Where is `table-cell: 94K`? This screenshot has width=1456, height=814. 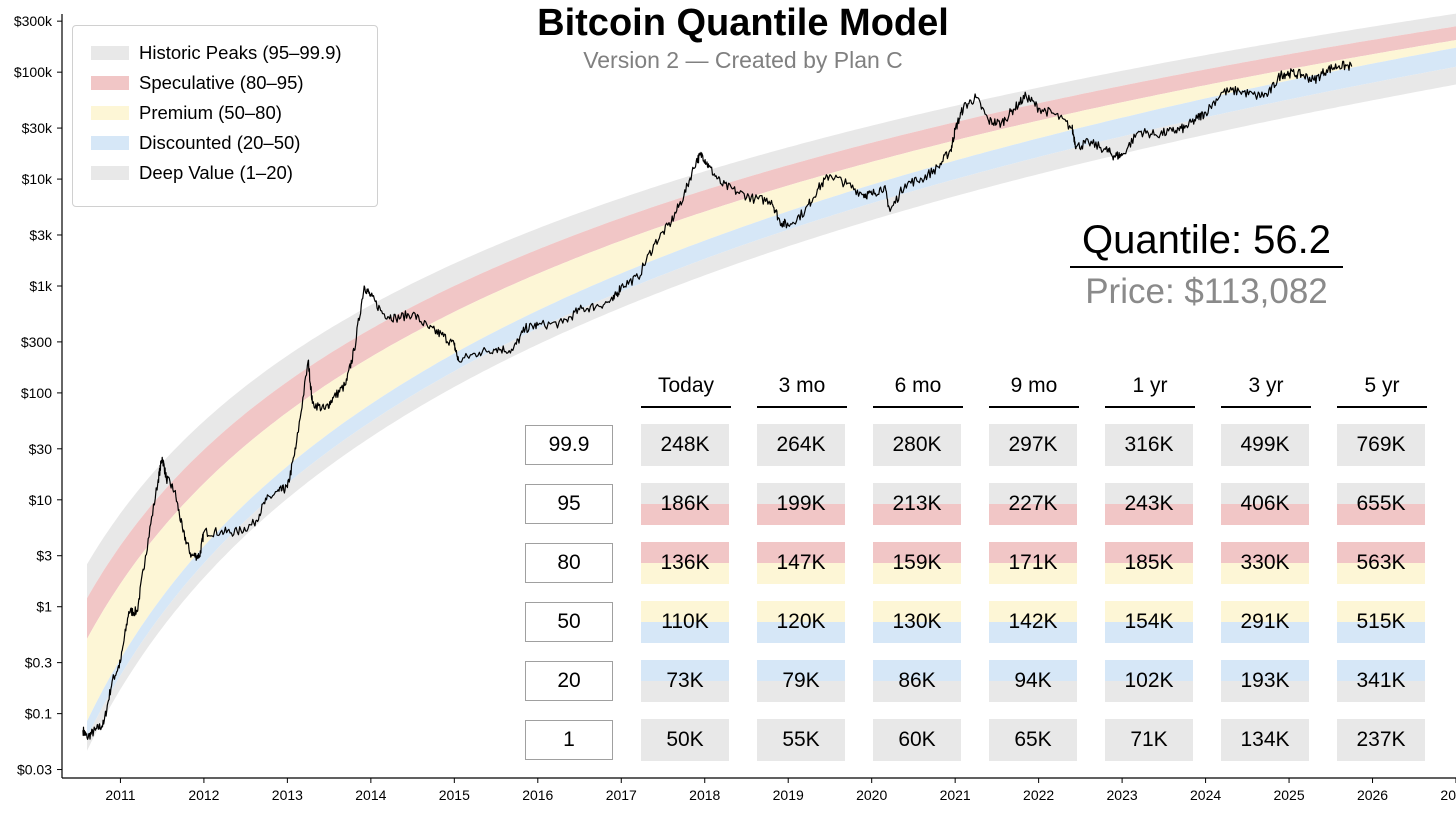 table-cell: 94K is located at coordinates (1033, 681).